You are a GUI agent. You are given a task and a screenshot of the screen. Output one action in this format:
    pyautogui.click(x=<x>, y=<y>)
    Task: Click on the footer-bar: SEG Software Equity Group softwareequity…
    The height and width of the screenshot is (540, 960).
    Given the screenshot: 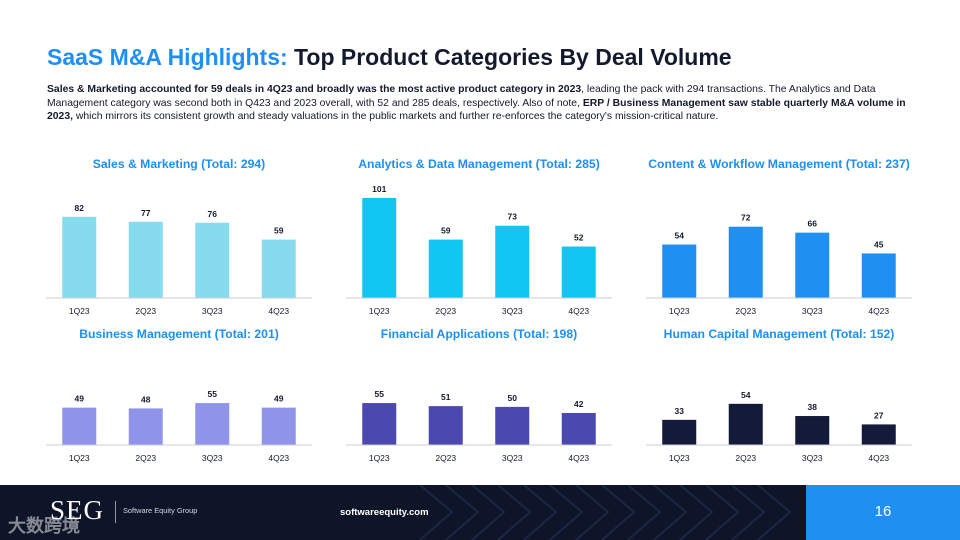 What is the action you would take?
    pyautogui.click(x=480, y=512)
    